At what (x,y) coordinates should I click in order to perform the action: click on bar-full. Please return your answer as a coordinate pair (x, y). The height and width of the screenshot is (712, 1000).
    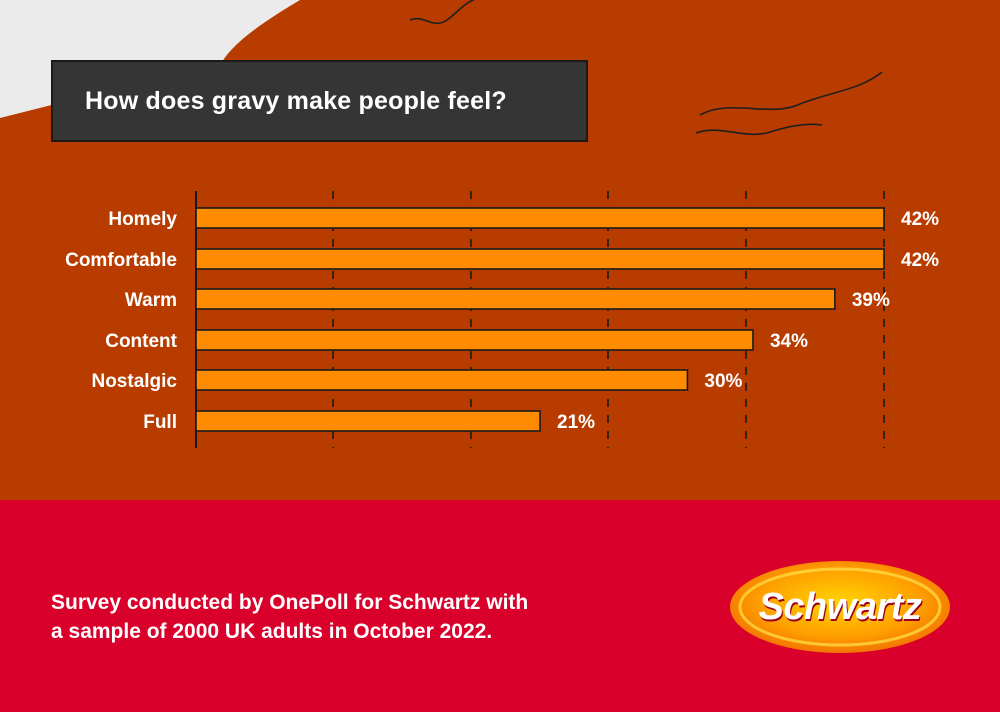
    Looking at the image, I should click on (368, 421).